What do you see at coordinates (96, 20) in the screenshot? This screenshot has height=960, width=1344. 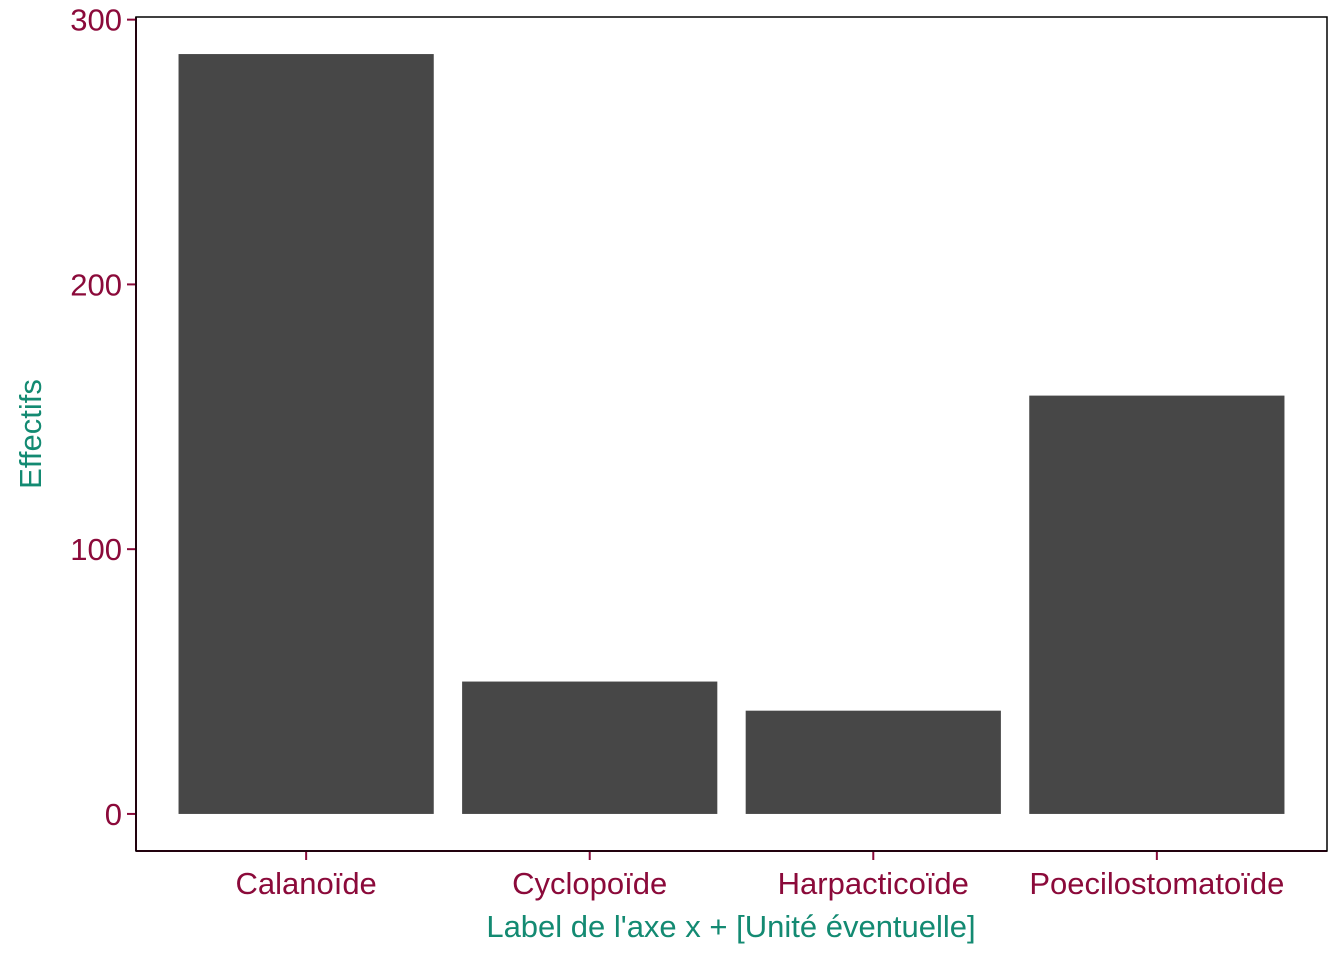 I see `y-tick-label: 300` at bounding box center [96, 20].